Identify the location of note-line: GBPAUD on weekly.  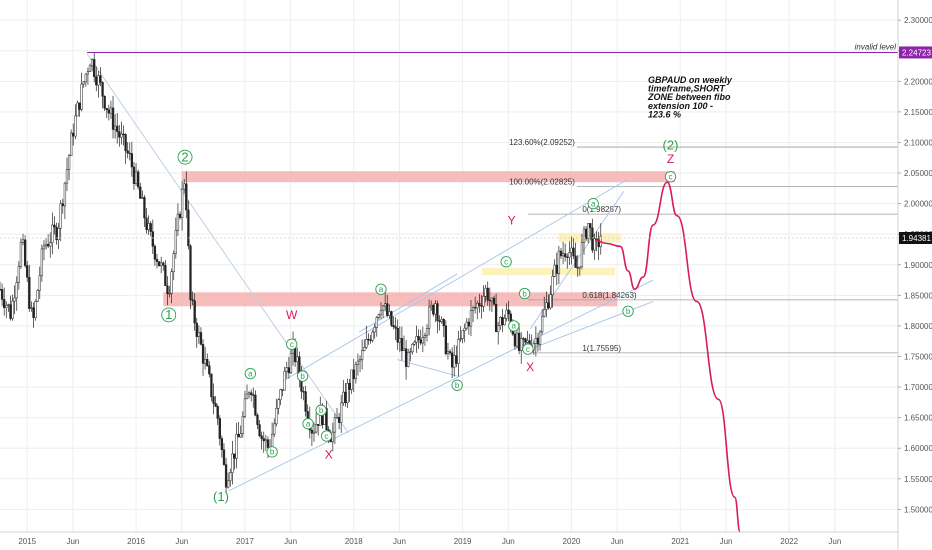
(690, 80).